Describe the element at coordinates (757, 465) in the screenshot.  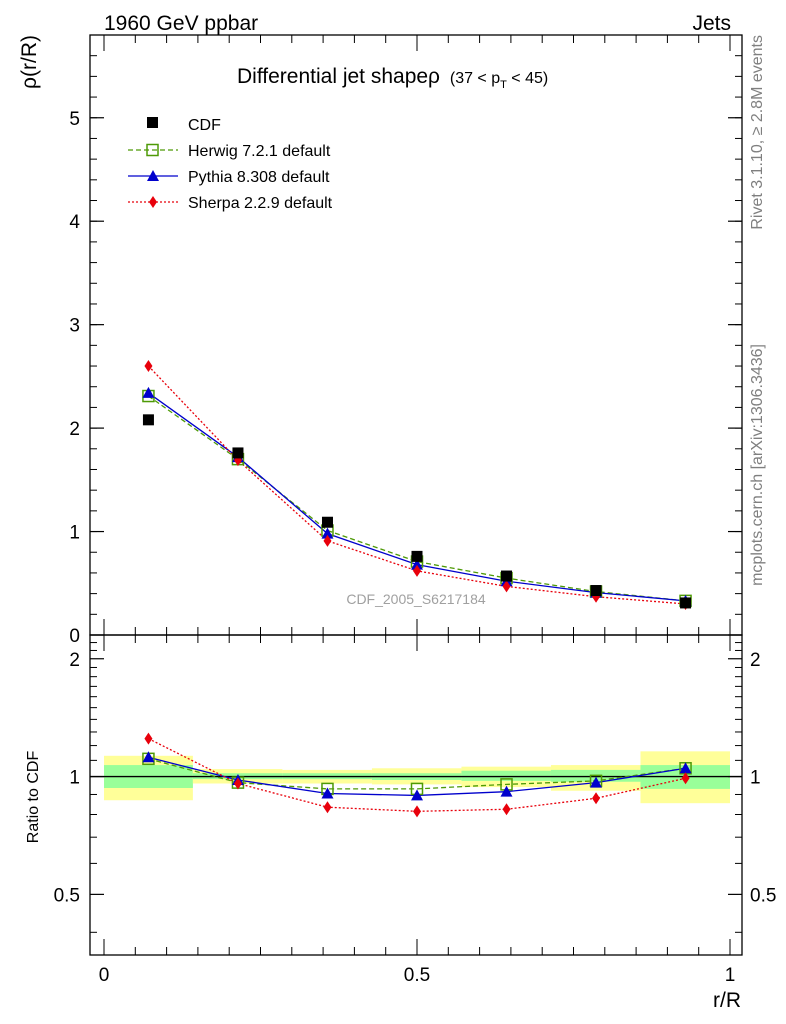
I see `mcplots-label: mcplots.cern.ch [arXiv:1306.3436]` at that location.